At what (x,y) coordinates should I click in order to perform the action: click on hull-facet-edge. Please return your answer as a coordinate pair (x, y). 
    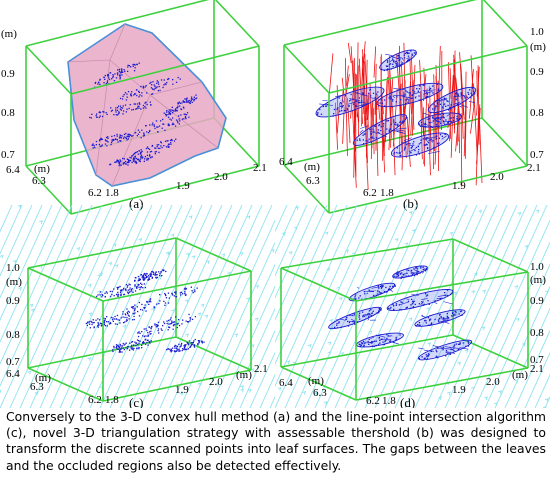
    Looking at the image, I should click on (176, 88).